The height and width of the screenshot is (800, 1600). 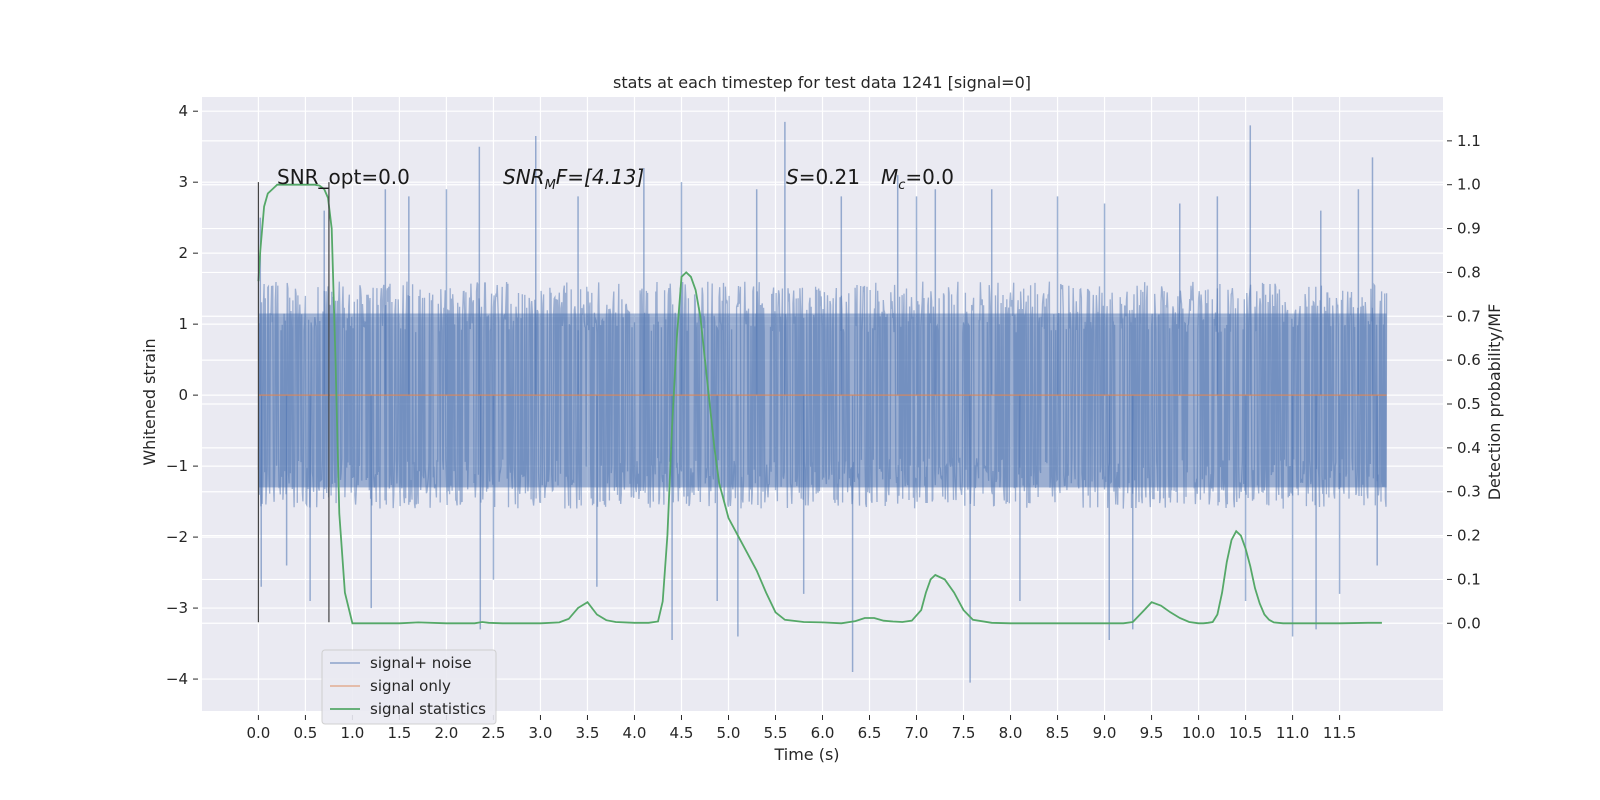 I want to click on x-tick-label: 3.0, so click(x=541, y=733).